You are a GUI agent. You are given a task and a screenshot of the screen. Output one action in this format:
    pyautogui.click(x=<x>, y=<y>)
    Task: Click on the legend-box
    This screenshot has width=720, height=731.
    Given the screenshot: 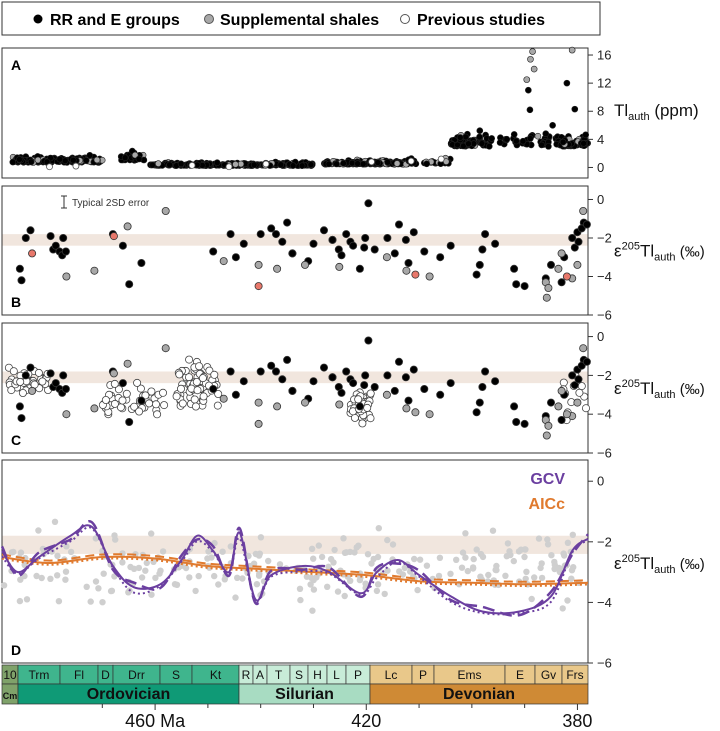 What is the action you would take?
    pyautogui.click(x=301, y=18)
    